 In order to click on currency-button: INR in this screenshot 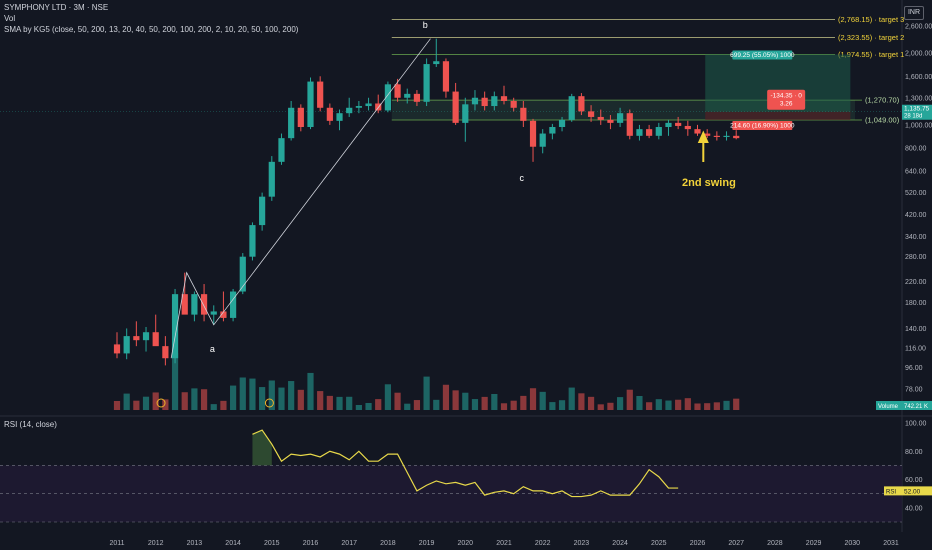, I will do `click(914, 13)`.